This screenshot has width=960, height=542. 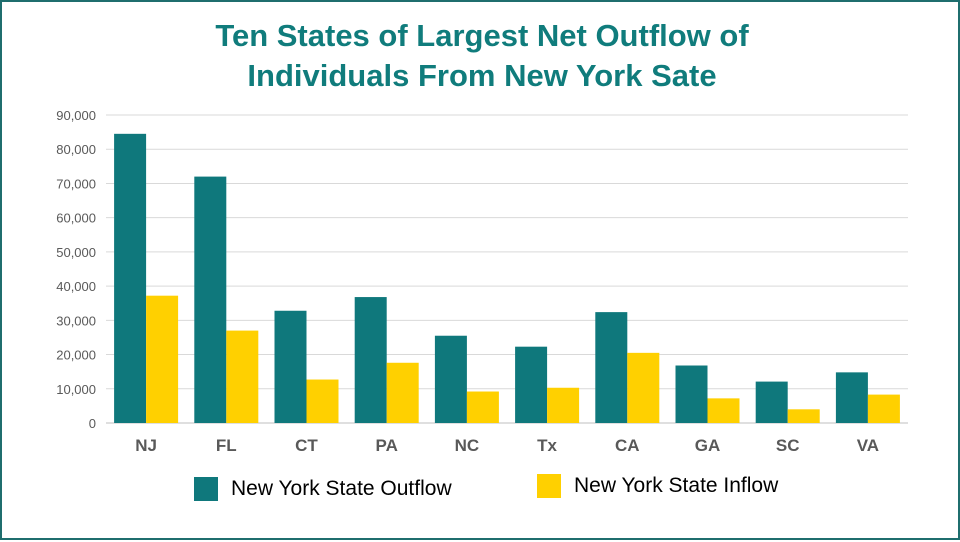 What do you see at coordinates (482, 407) in the screenshot?
I see `bar-inflow-nc` at bounding box center [482, 407].